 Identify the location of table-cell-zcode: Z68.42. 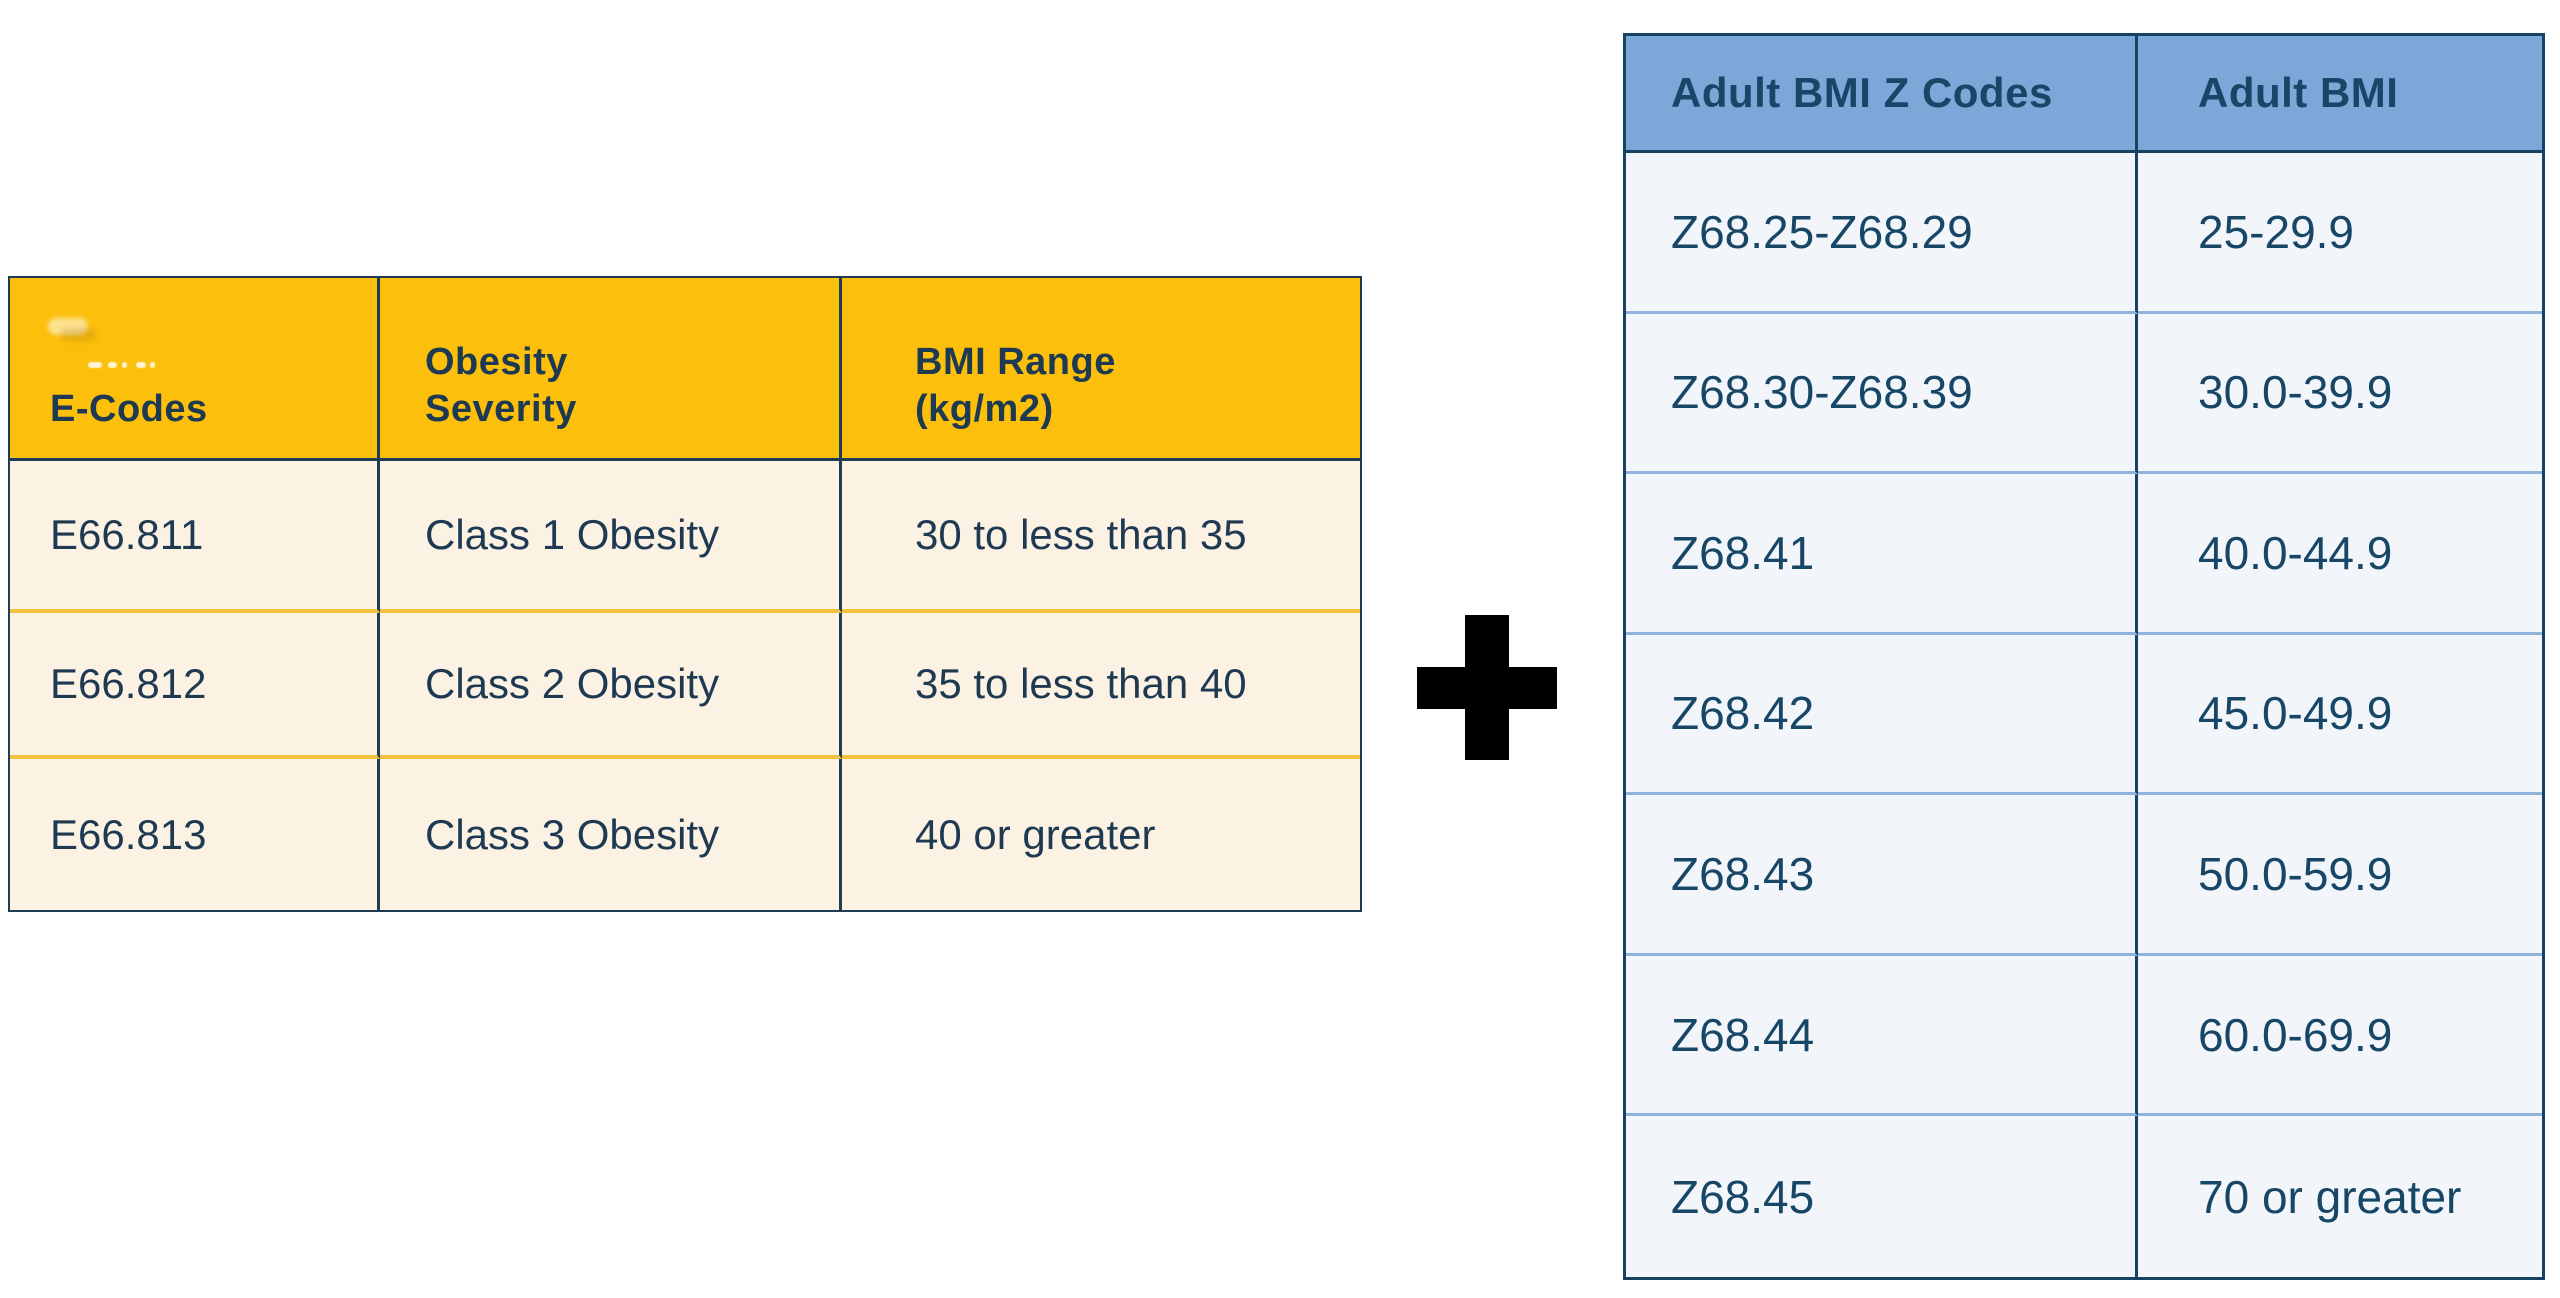
(1882, 715).